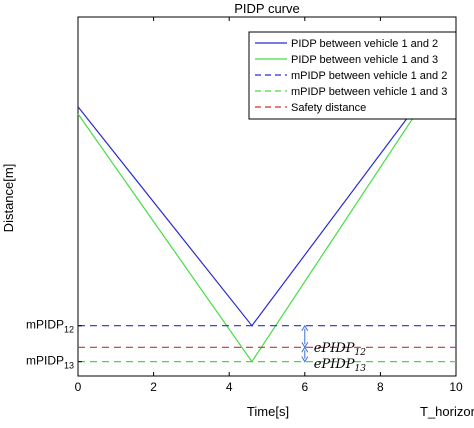  What do you see at coordinates (153, 387) in the screenshot?
I see `x-tick-label-2: 2` at bounding box center [153, 387].